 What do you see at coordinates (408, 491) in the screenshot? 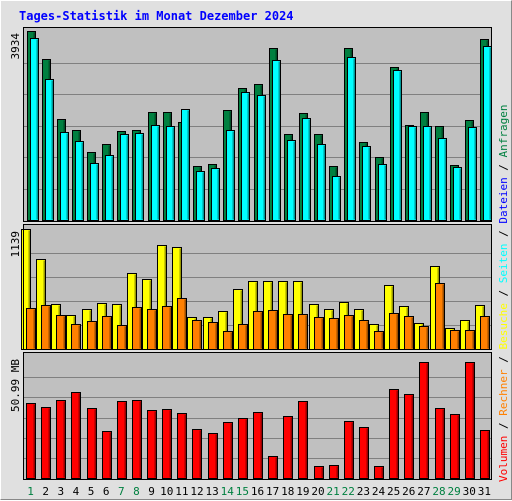
I see `x-tick-label-26: 26` at bounding box center [408, 491].